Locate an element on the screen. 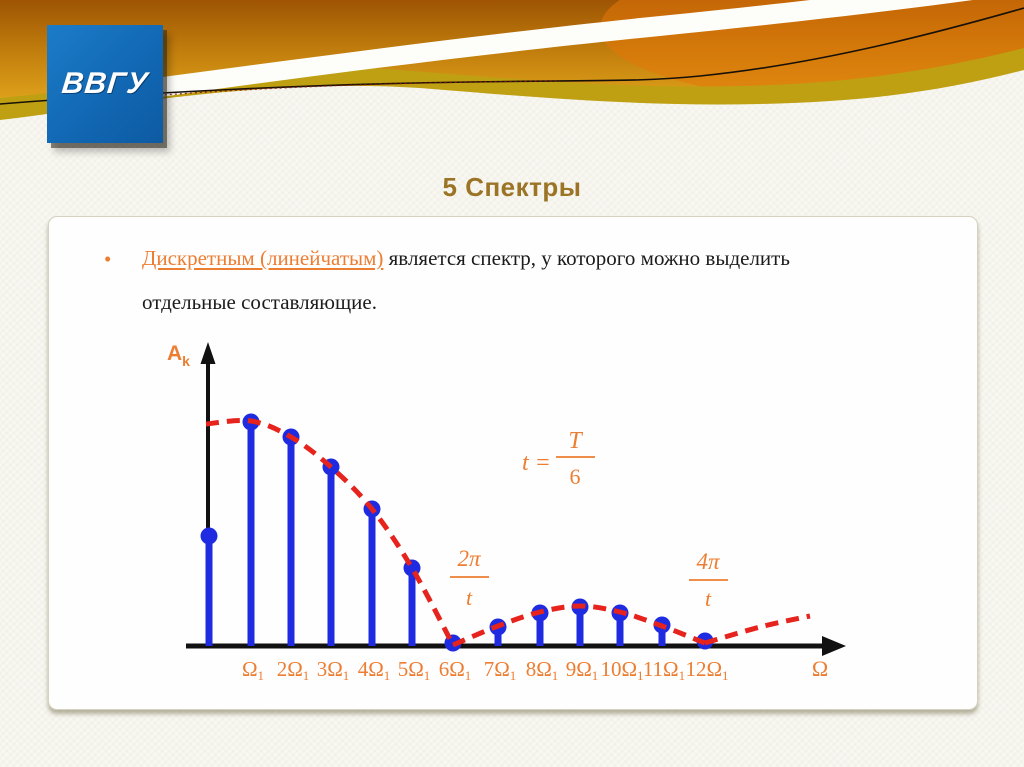 This screenshot has height=767, width=1024. x-tick-label: 4Ω1 is located at coordinates (374, 670).